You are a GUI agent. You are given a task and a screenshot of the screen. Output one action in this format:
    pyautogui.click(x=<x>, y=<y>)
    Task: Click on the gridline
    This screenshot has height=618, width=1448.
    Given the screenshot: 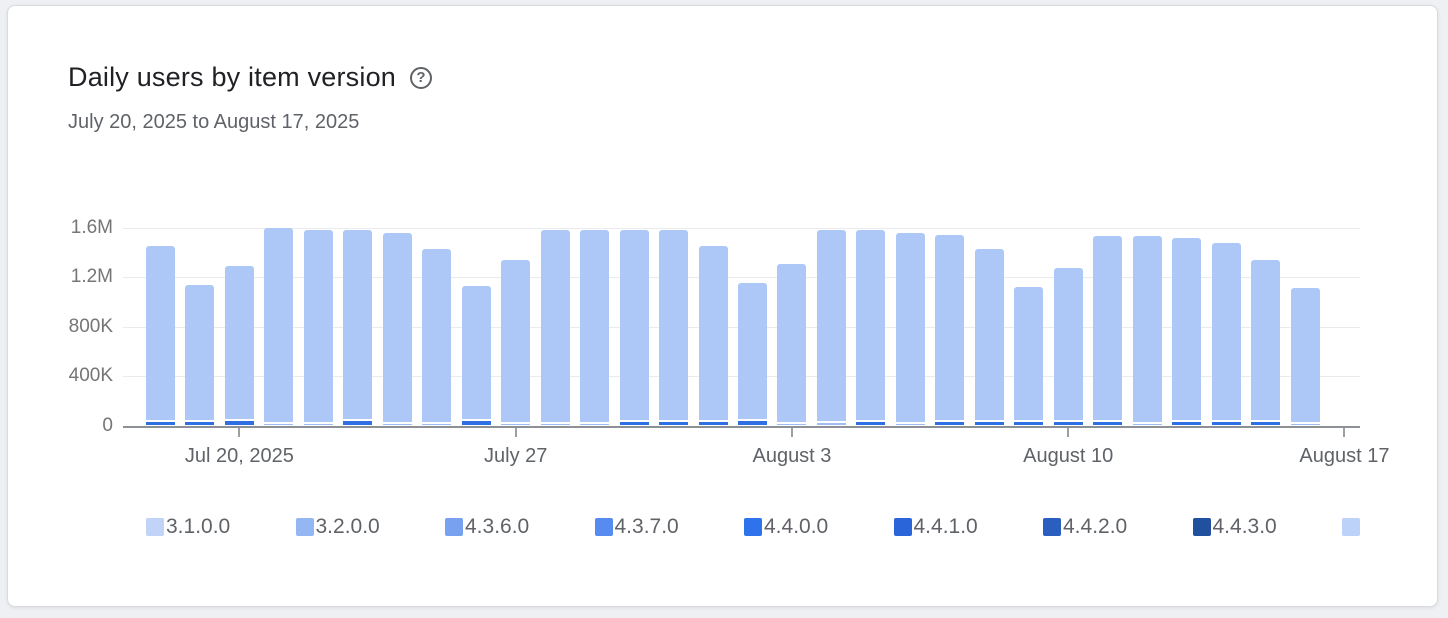 What is the action you would take?
    pyautogui.click(x=741, y=278)
    